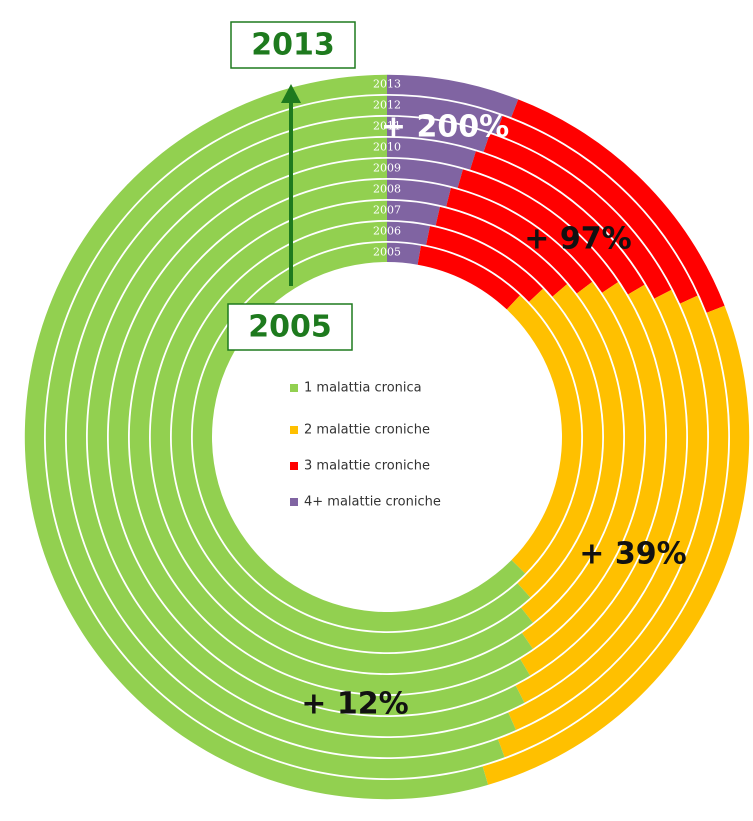  I want to click on ring-year-label: 2011, so click(387, 125).